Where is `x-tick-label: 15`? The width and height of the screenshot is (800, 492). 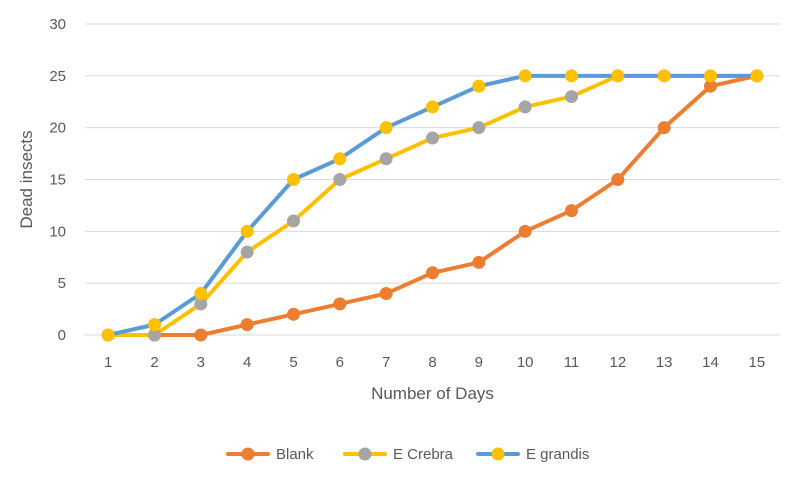 x-tick-label: 15 is located at coordinates (756, 362).